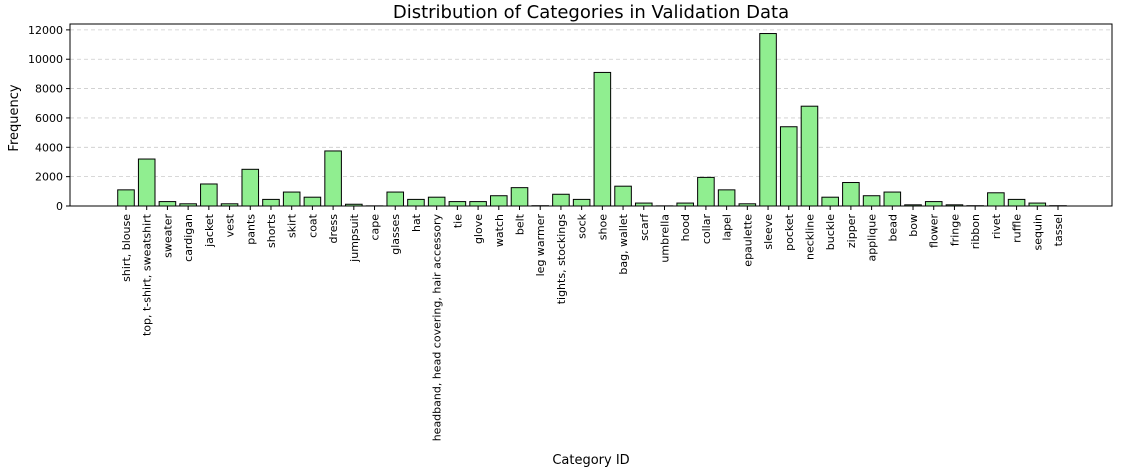  Describe the element at coordinates (540, 245) in the screenshot. I see `x-tick-label: leg warmer` at that location.